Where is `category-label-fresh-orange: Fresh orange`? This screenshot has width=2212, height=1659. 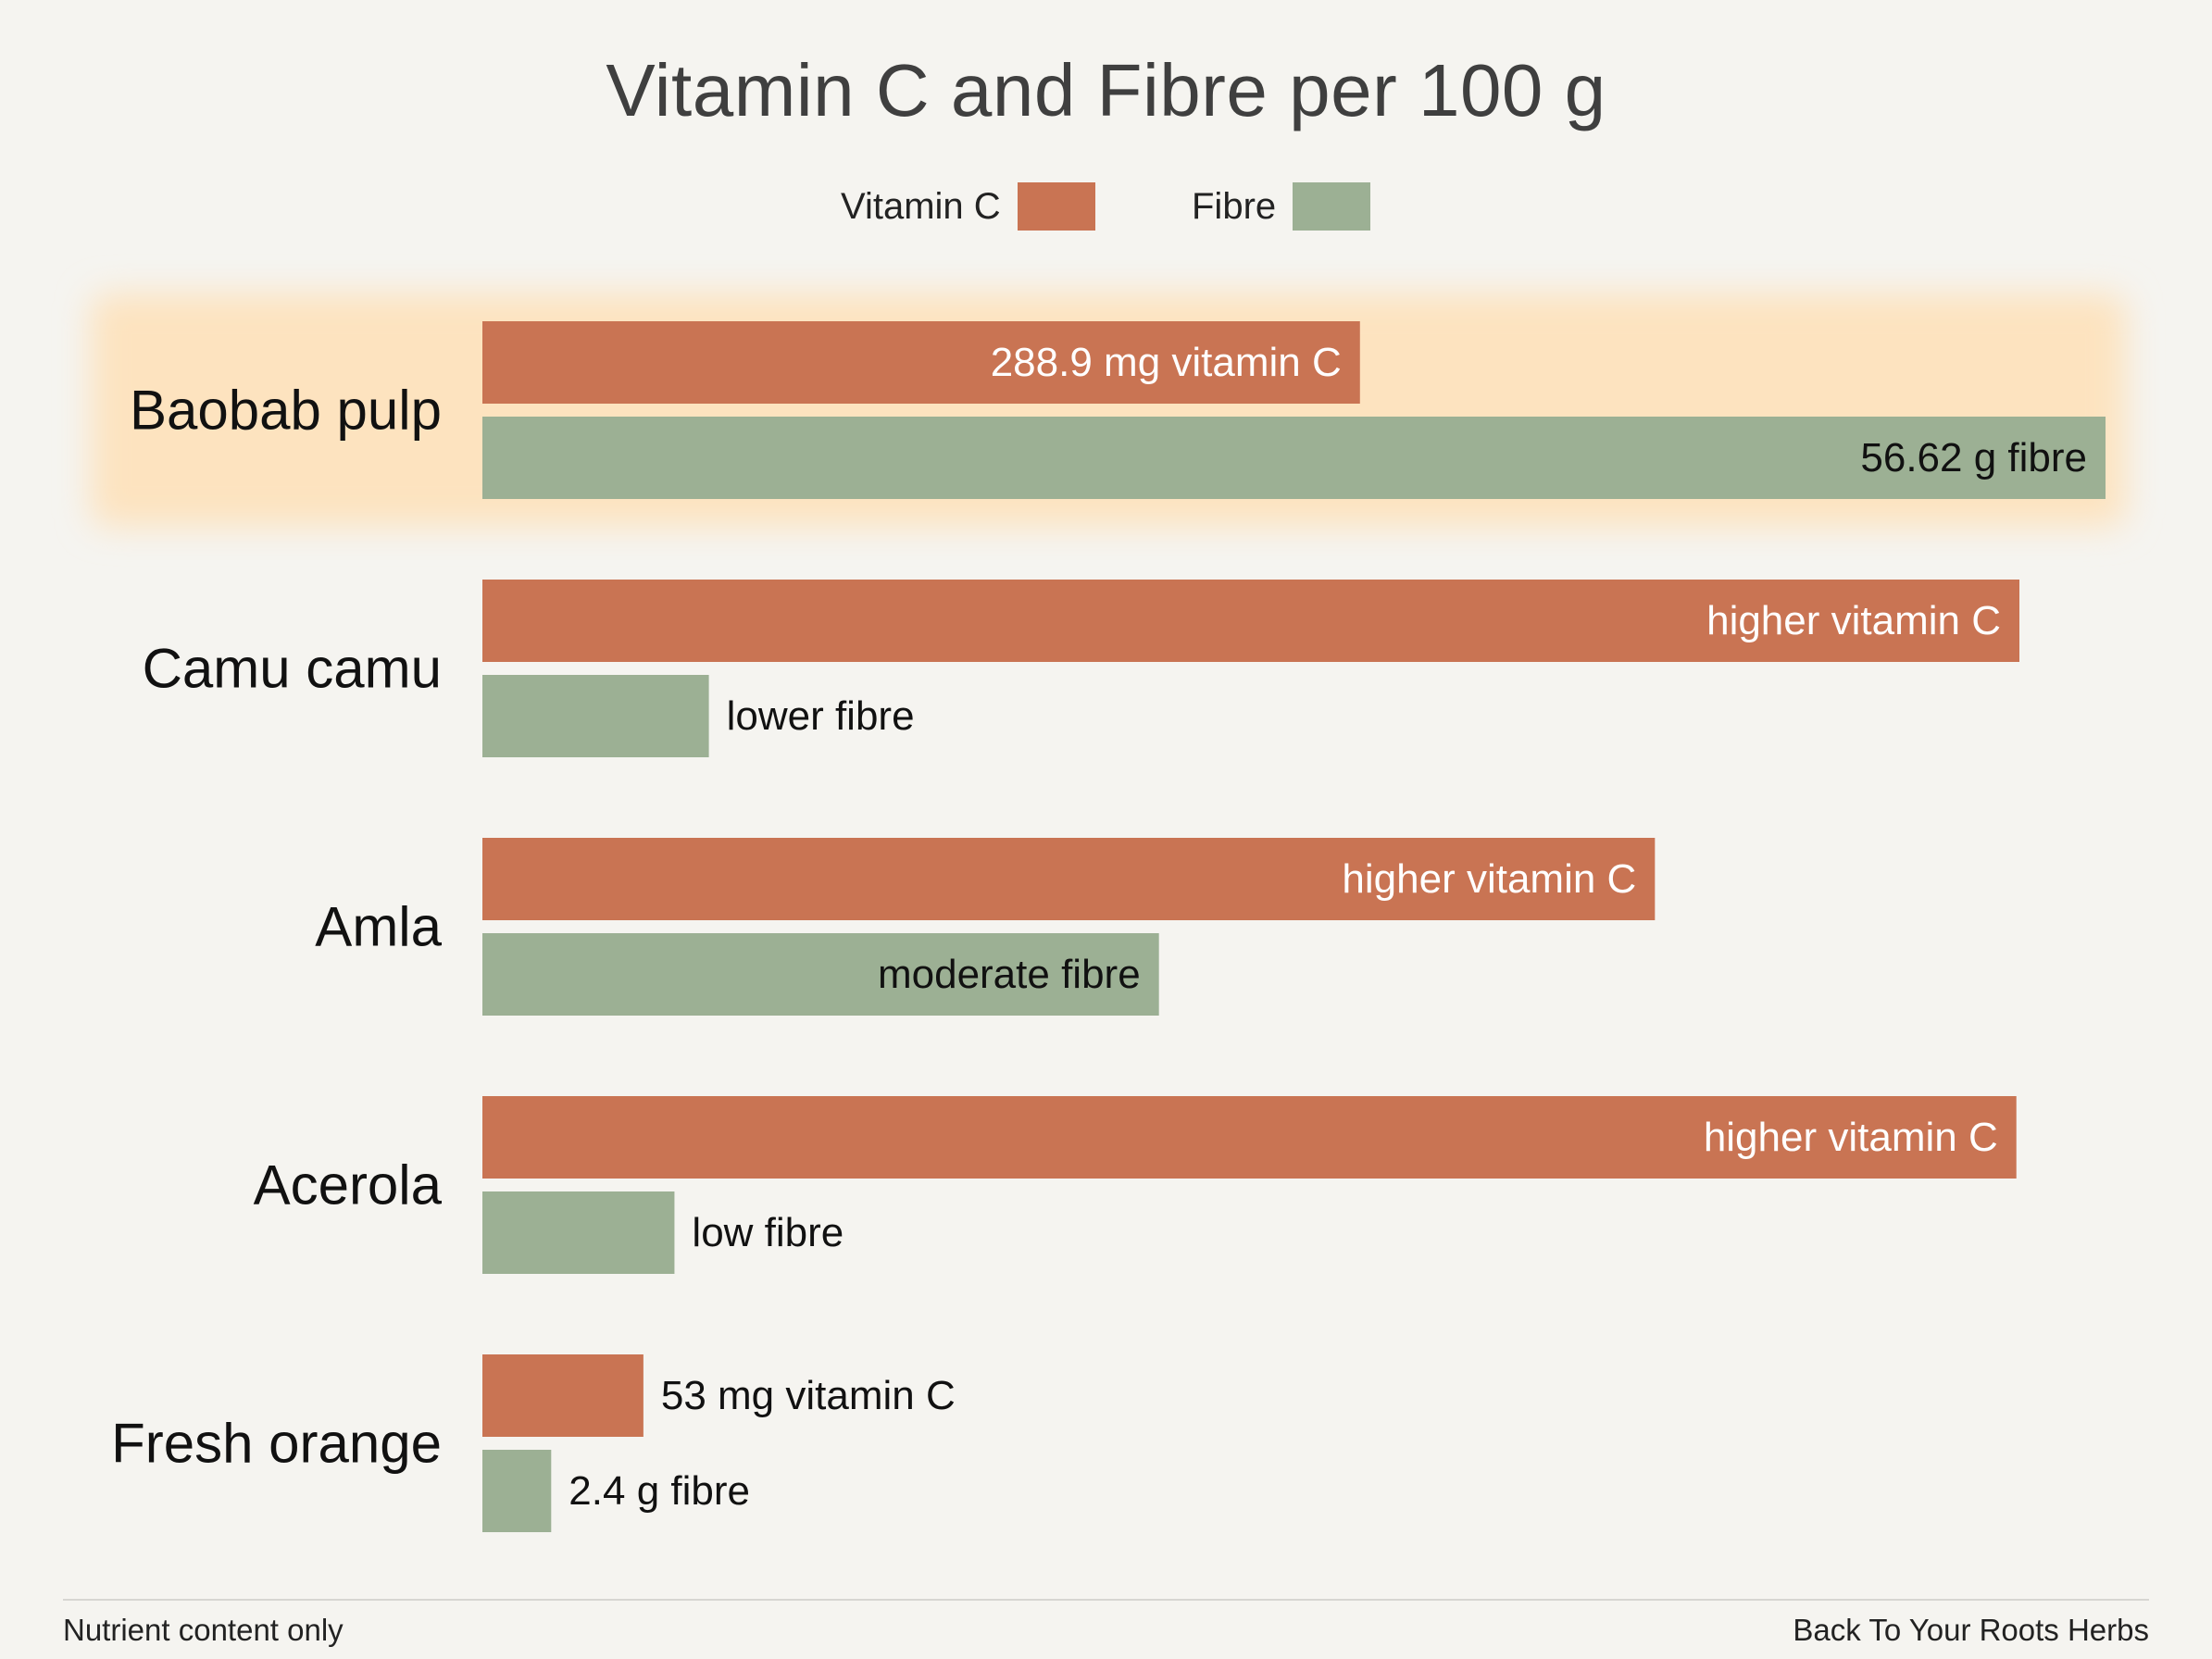
category-label-fresh-orange: Fresh orange is located at coordinates (277, 1444).